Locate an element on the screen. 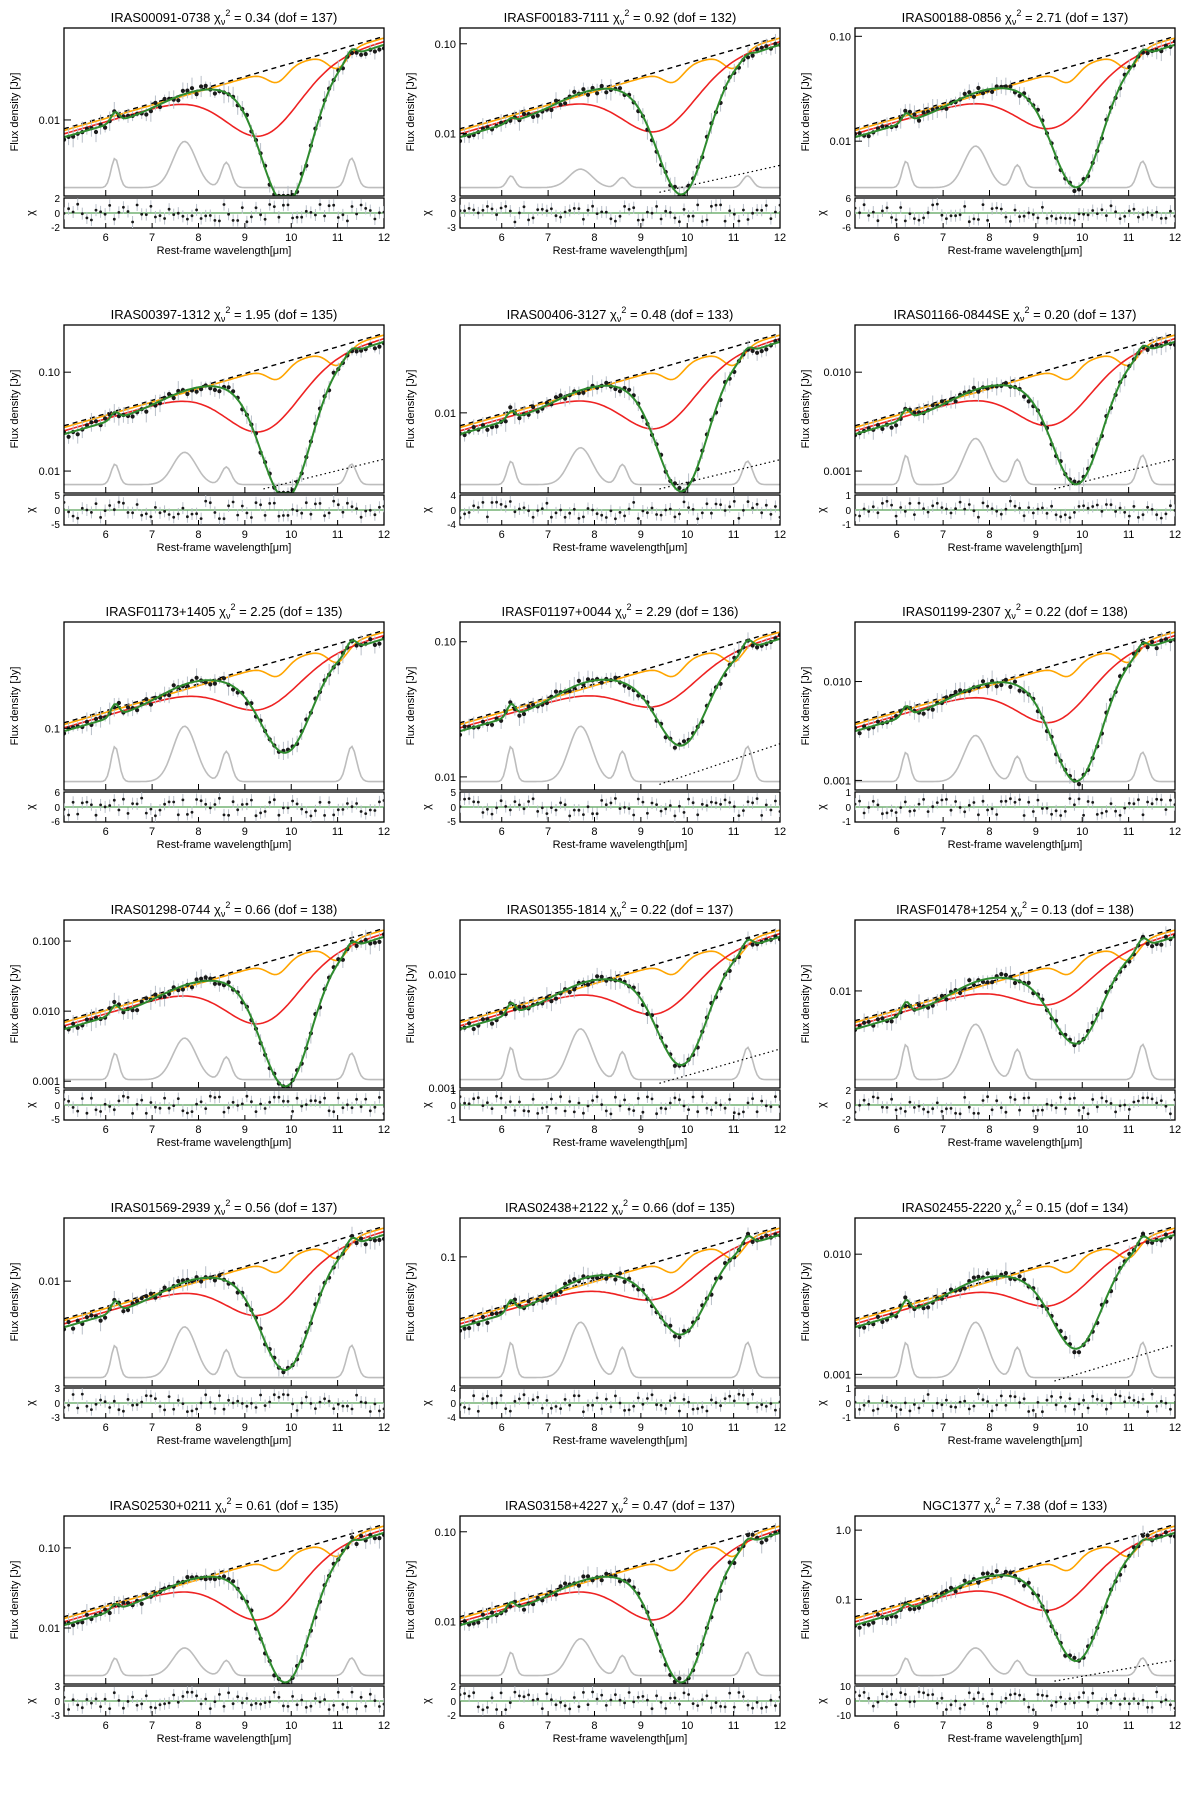 This screenshot has height=1800, width=1200. residual-y-label: χ is located at coordinates (427, 1403).